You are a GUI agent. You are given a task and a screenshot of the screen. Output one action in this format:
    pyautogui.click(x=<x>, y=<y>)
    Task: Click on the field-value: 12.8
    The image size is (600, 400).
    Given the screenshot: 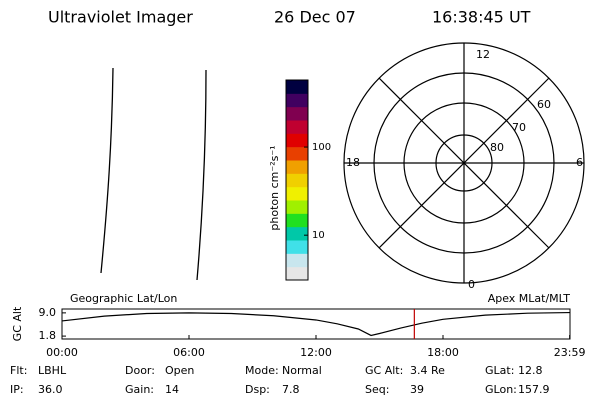 What is the action you would take?
    pyautogui.click(x=530, y=370)
    